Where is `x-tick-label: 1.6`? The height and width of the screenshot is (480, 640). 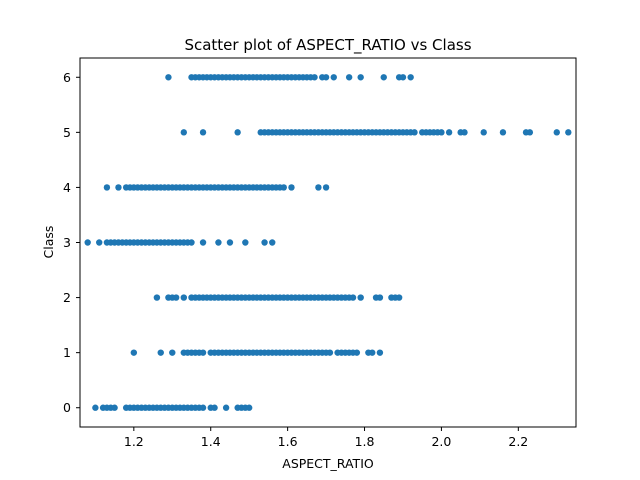 x-tick-label: 1.6 is located at coordinates (288, 441).